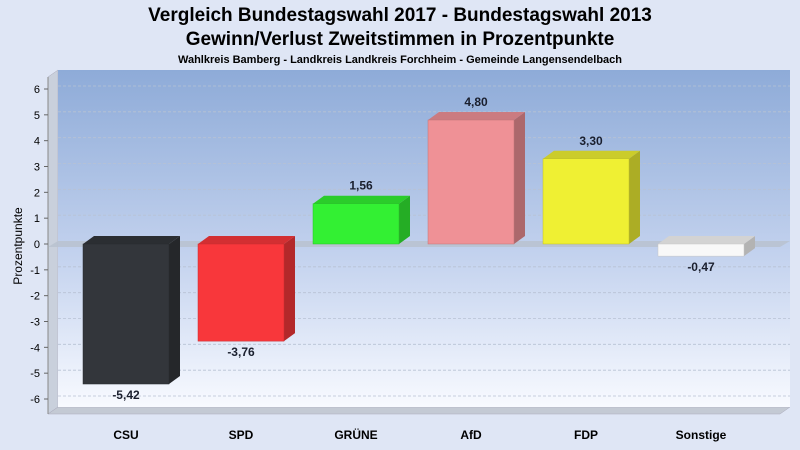 The width and height of the screenshot is (800, 450). I want to click on y-tick-label: 4, so click(37, 142).